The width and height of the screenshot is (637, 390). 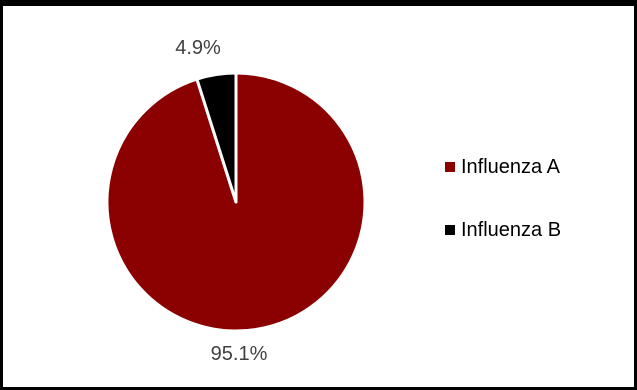 What do you see at coordinates (510, 167) in the screenshot?
I see `legend-label-influenza-a: Influenza A` at bounding box center [510, 167].